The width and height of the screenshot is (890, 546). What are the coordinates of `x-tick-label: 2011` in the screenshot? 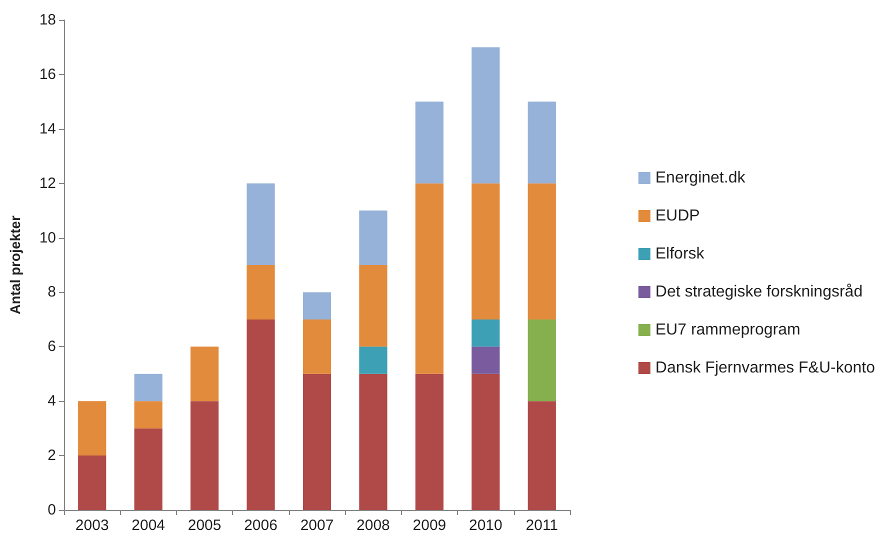 It's located at (542, 525).